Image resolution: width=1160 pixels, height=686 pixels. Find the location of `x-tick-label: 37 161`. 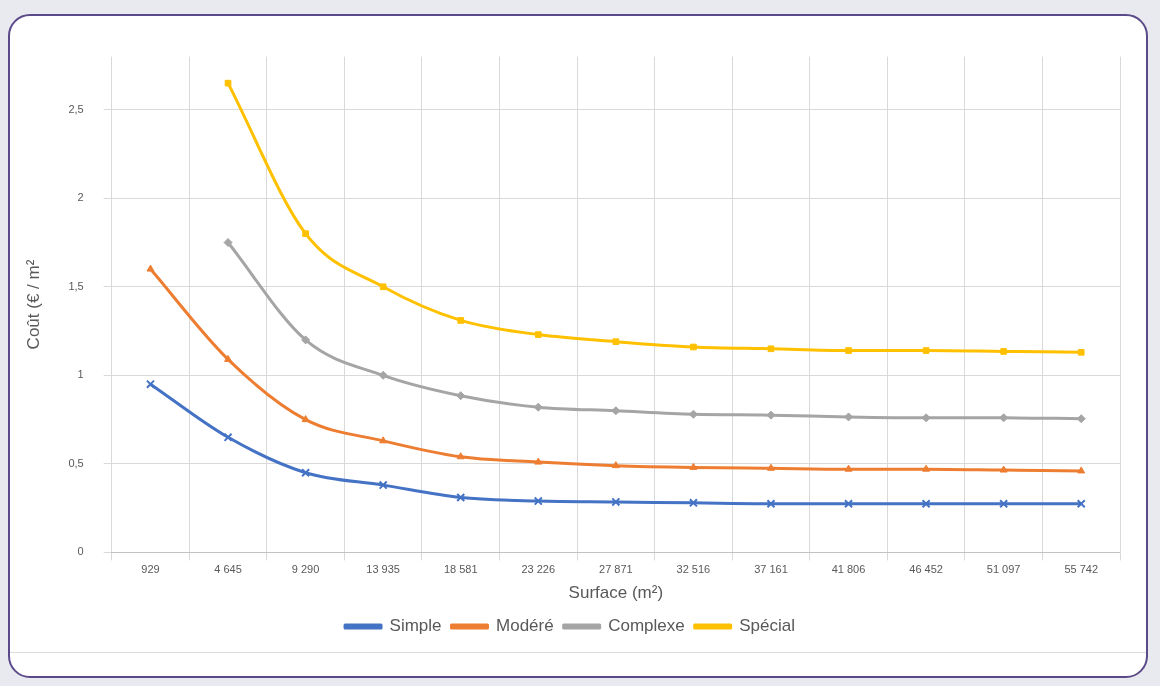

x-tick-label: 37 161 is located at coordinates (771, 569).